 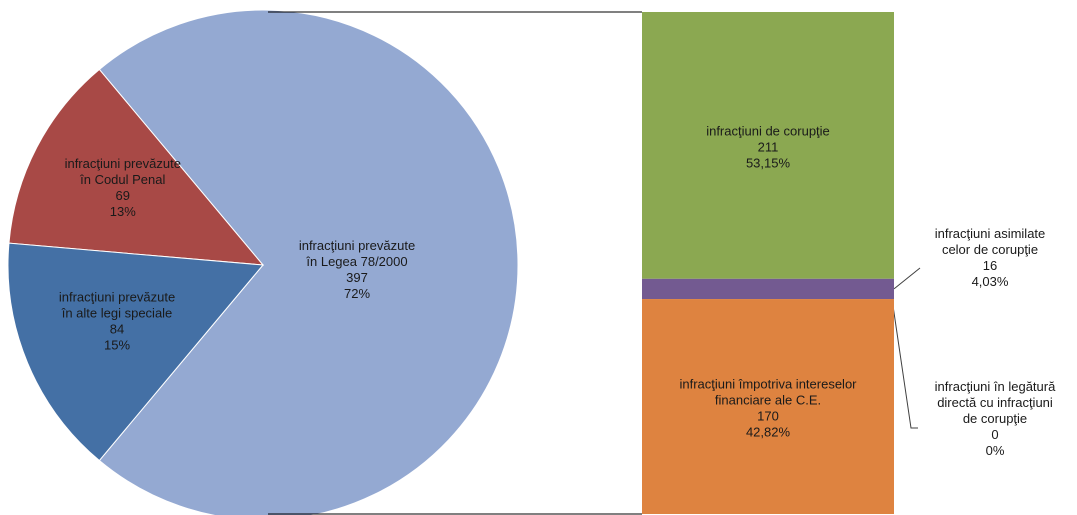 I want to click on pie-label-infractiuni-prevazute-in-codul-penal-line: 13%, so click(x=123, y=211).